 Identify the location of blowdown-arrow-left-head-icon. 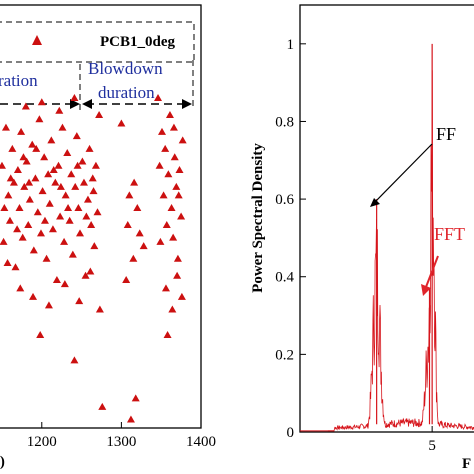
(87, 104).